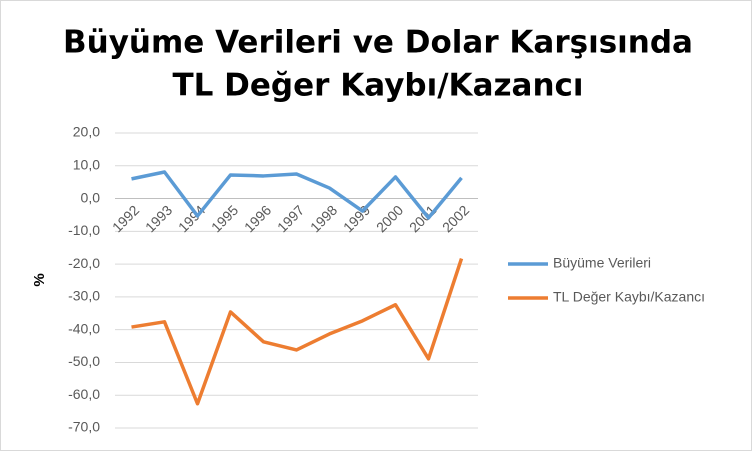 The image size is (752, 451). I want to click on y-tick-label: -60,0, so click(84, 394).